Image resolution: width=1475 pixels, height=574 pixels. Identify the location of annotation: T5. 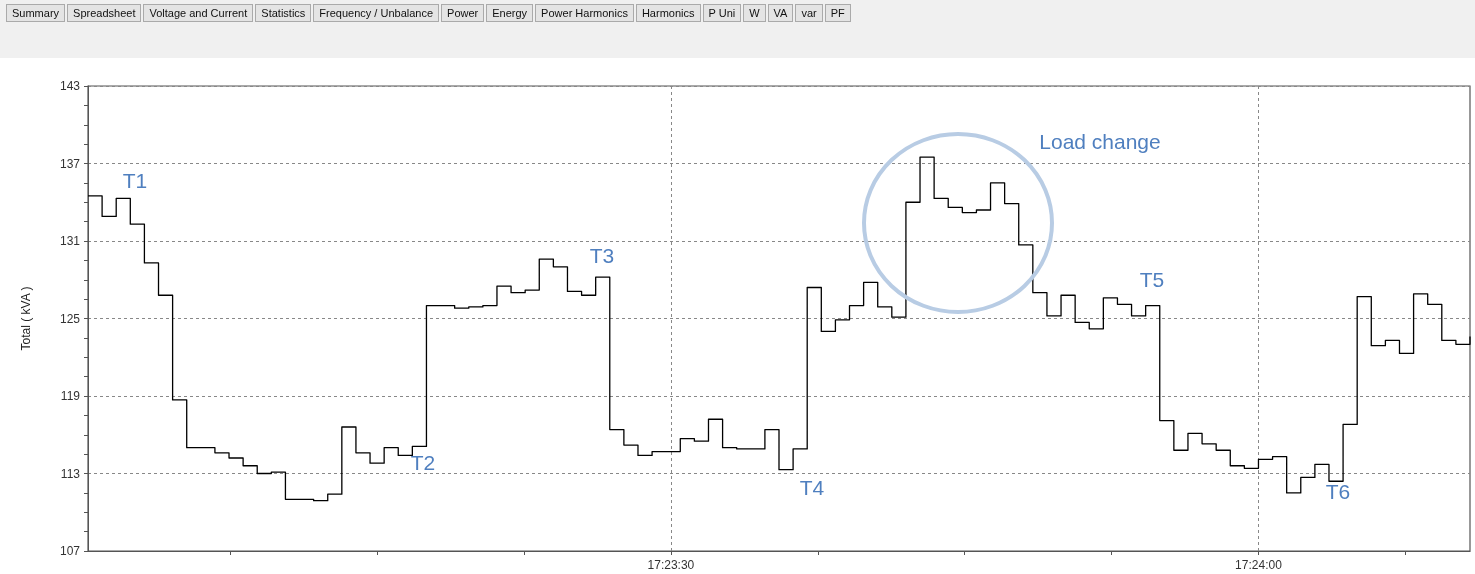
(1152, 279).